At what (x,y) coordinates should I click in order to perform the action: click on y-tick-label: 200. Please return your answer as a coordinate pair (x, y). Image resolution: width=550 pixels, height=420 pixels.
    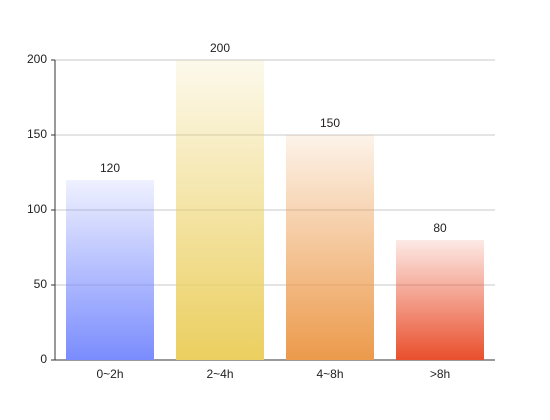
    Looking at the image, I should click on (37, 59).